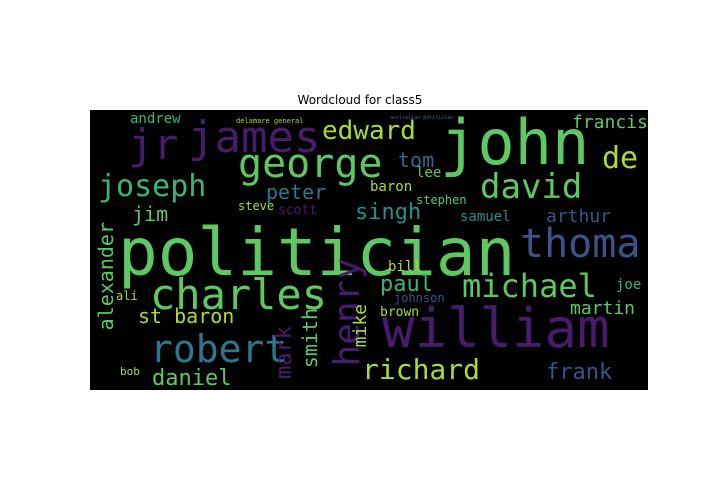 The width and height of the screenshot is (720, 504). I want to click on word-michael: michael, so click(529, 286).